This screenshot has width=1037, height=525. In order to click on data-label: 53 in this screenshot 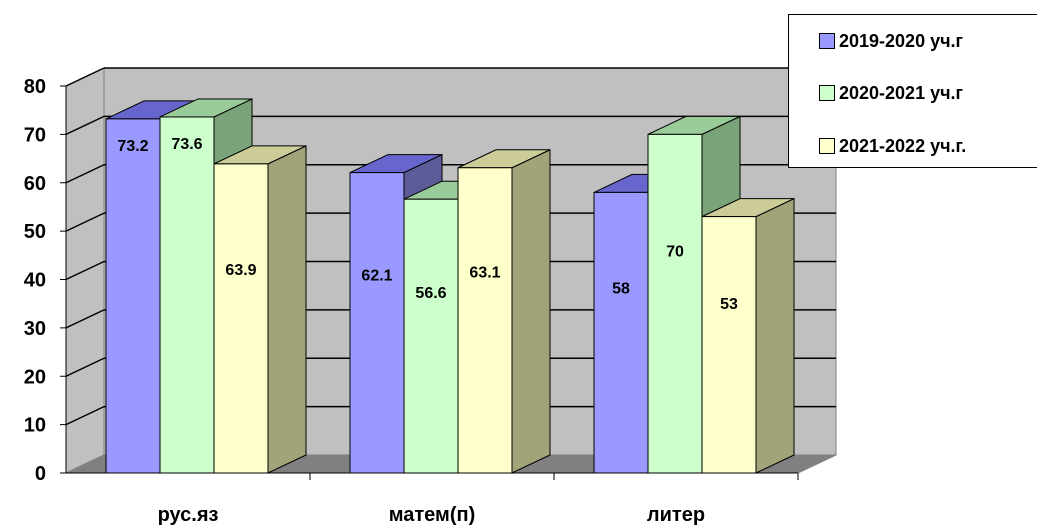, I will do `click(729, 304)`.